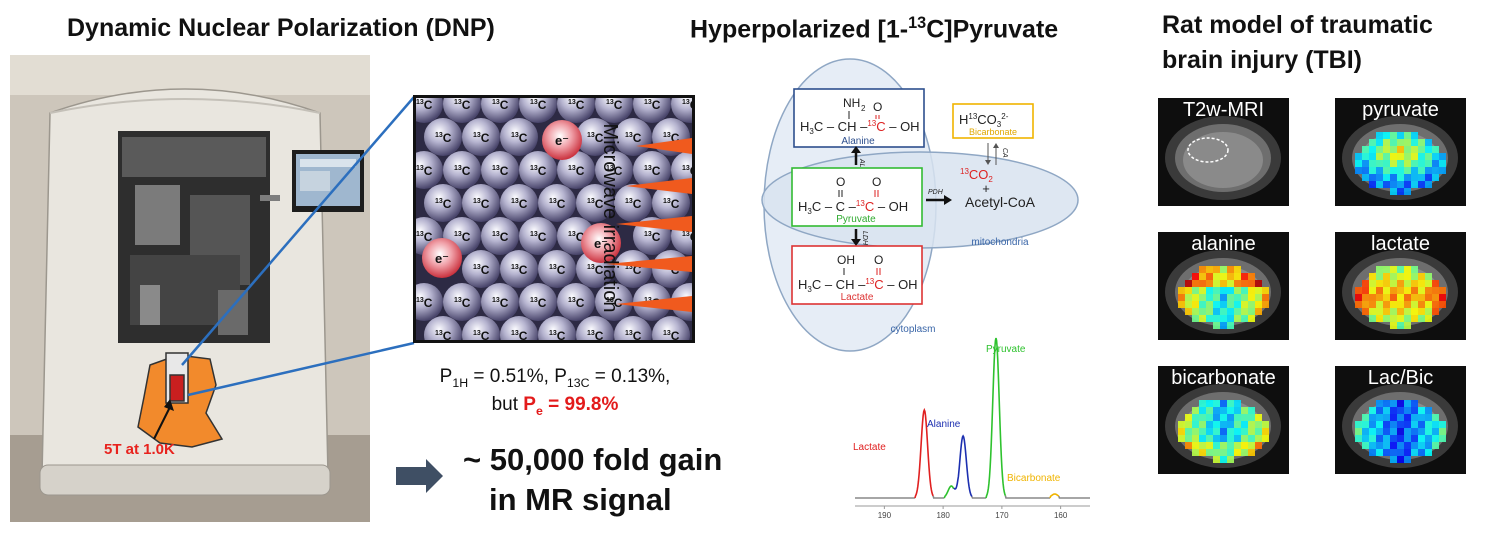 The height and width of the screenshot is (534, 1500). What do you see at coordinates (517, 376) in the screenshot?
I see `p1h-value: = 0.51%, P` at bounding box center [517, 376].